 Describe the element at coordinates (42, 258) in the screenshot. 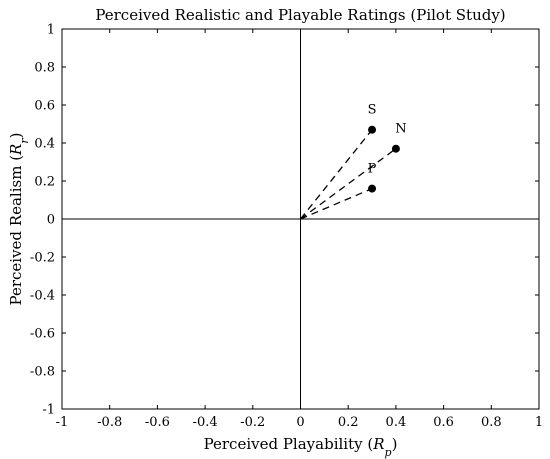

I see `y-tick-label: -0.2` at that location.